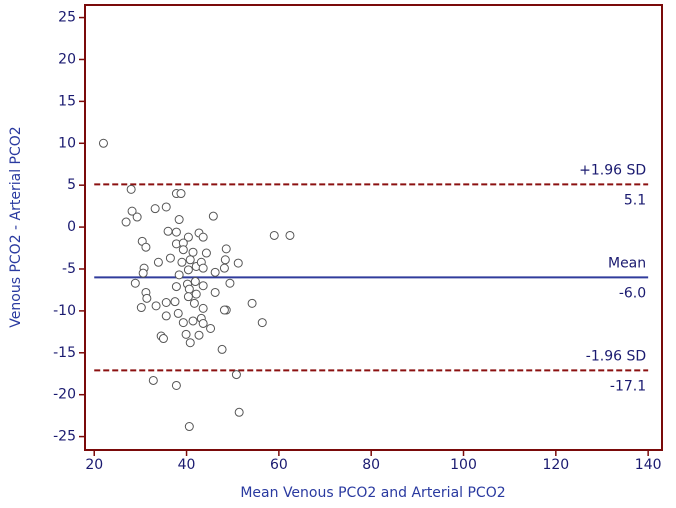  I want to click on y-tick-label: 15, so click(67, 101).